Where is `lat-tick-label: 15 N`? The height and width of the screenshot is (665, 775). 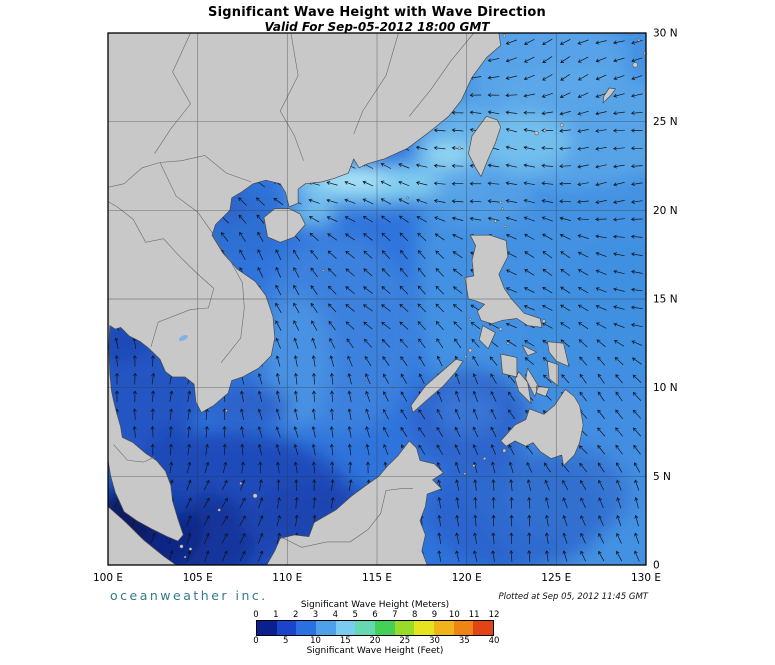 lat-tick-label: 15 N is located at coordinates (665, 300).